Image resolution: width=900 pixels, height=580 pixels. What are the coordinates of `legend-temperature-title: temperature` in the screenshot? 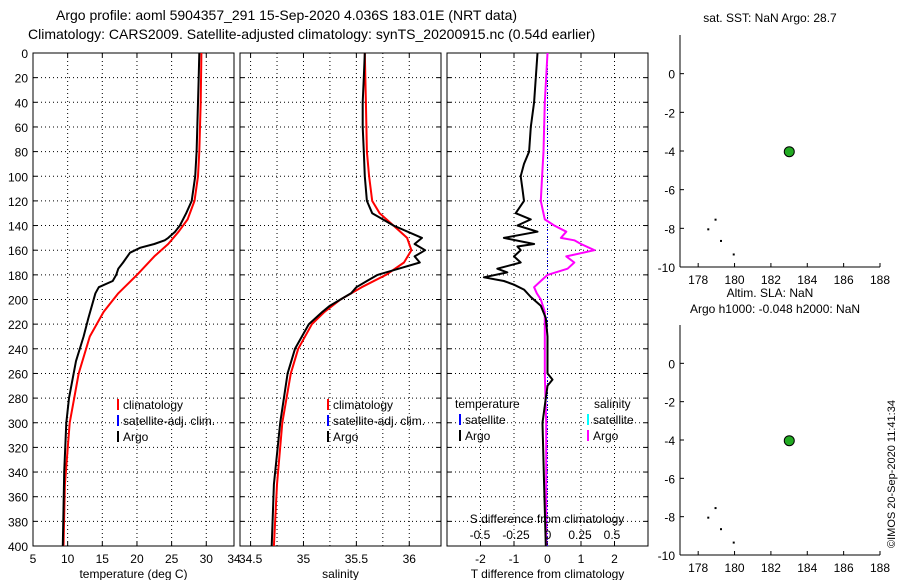 It's located at (487, 404).